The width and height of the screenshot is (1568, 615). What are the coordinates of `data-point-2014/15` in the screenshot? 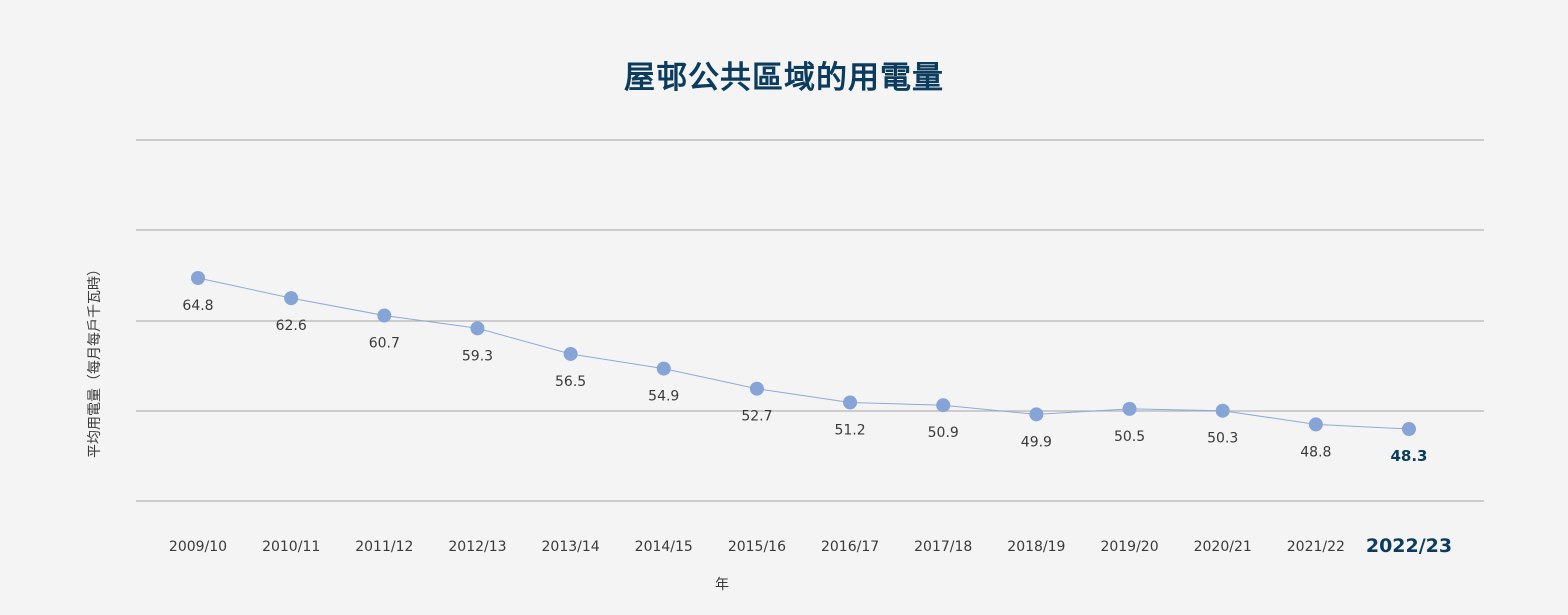 It's located at (663, 368).